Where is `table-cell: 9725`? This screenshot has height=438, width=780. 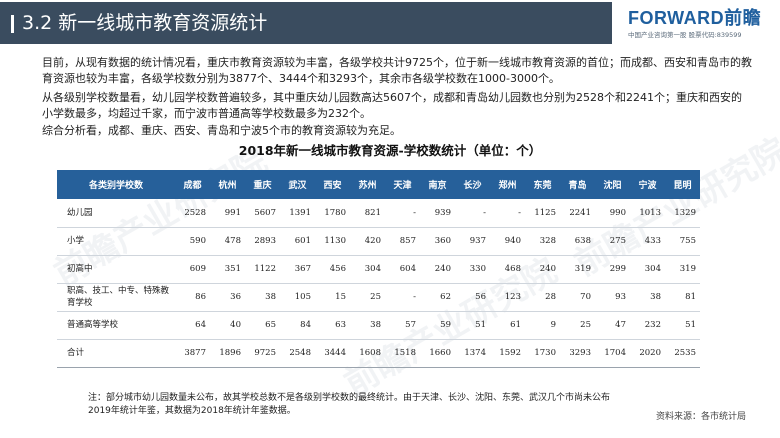
table-cell: 9725 is located at coordinates (262, 353).